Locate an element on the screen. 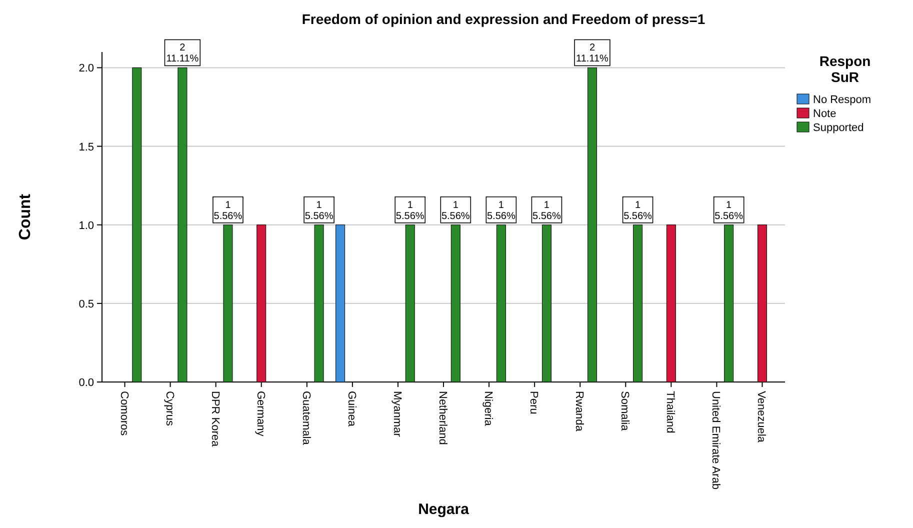  legend-label: No Respom is located at coordinates (842, 100).